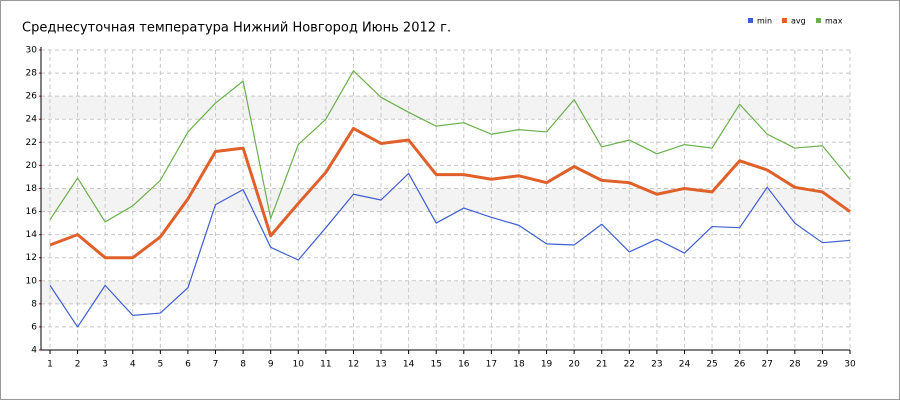 This screenshot has height=400, width=900. What do you see at coordinates (629, 365) in the screenshot?
I see `x-tick-label: 22` at bounding box center [629, 365].